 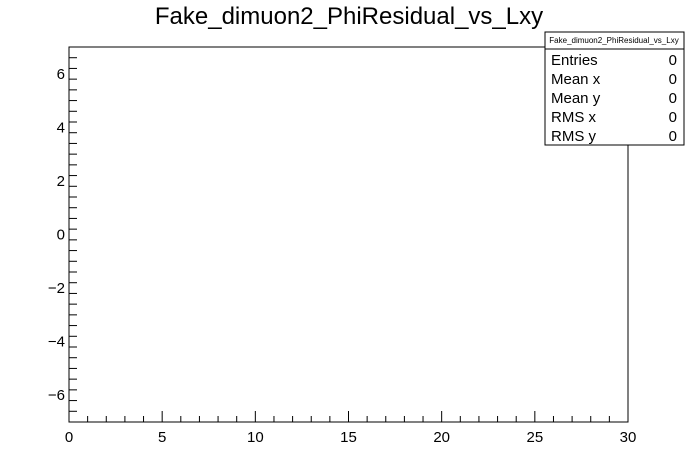 I want to click on stats-rows: Entries 0 Mean x 0 Mean y 0 RMS x 0 RMS y 0, so click(x=614, y=98).